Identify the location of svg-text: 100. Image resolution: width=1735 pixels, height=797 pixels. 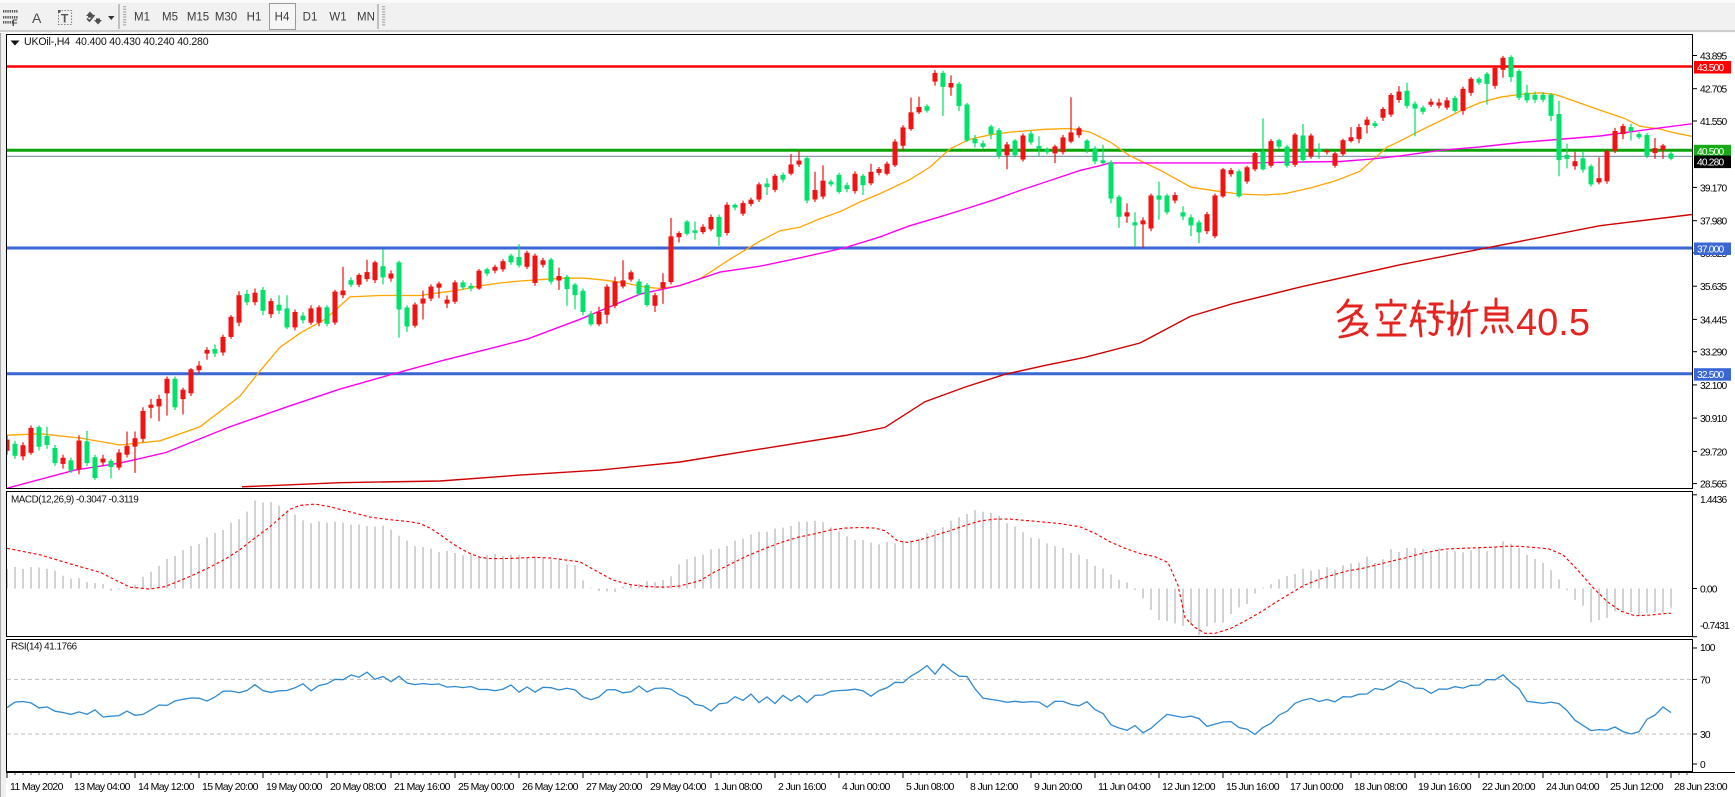
(1708, 648).